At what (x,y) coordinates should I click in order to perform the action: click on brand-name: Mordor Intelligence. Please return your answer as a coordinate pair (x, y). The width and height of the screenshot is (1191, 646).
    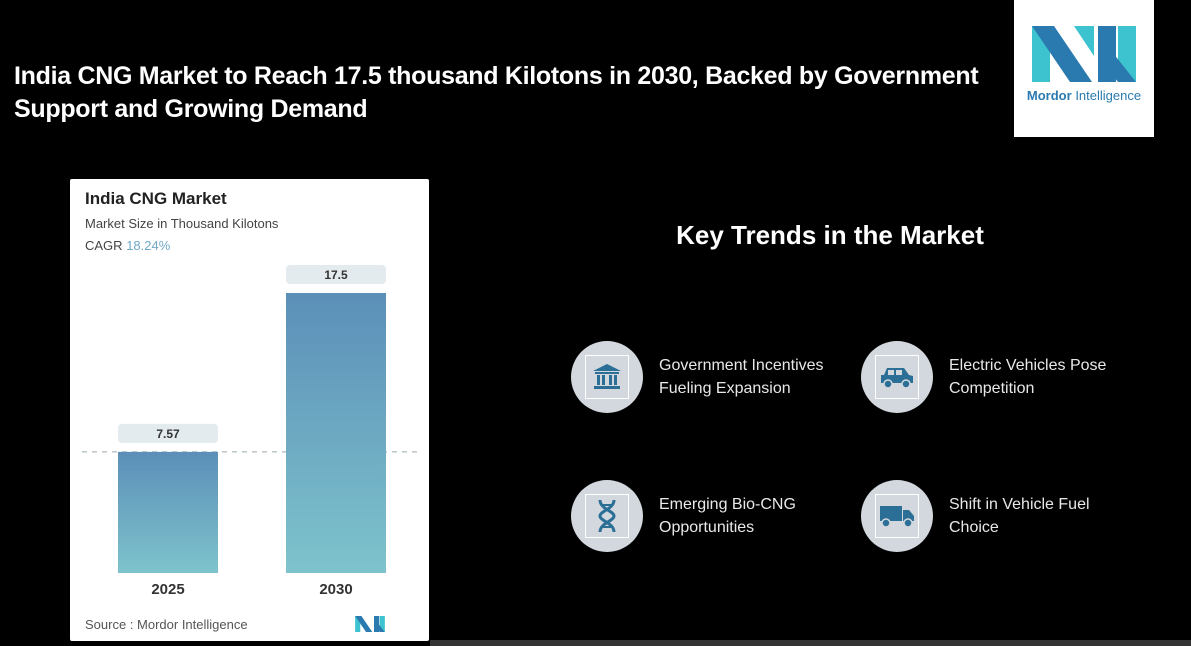
    Looking at the image, I should click on (1084, 95).